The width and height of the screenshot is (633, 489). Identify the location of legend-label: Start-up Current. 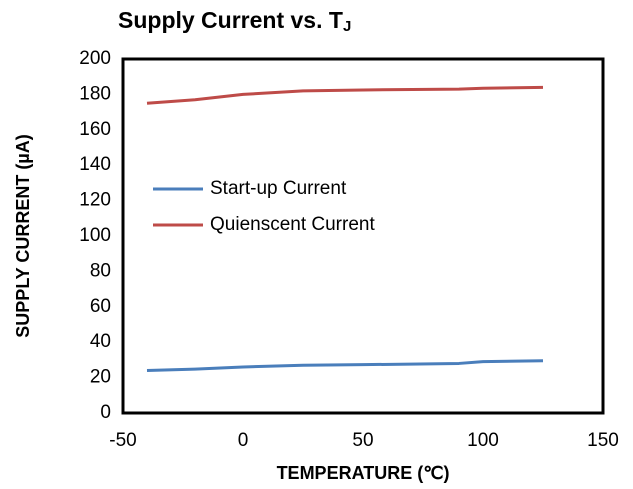
(278, 188).